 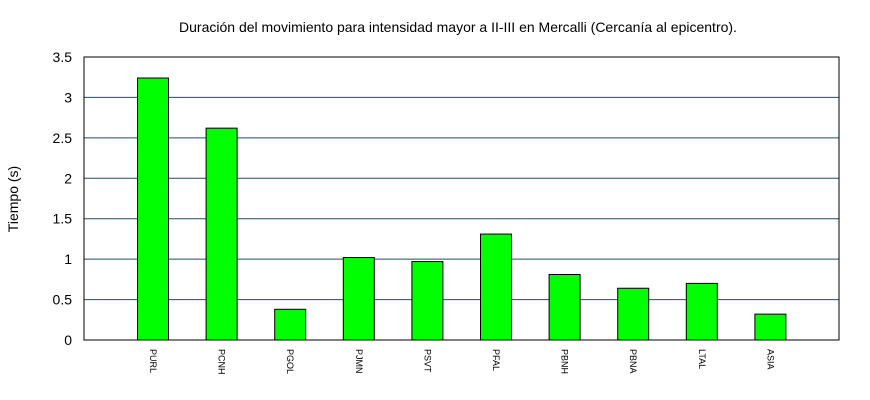 What do you see at coordinates (770, 359) in the screenshot?
I see `x-tick-label: ASIA` at bounding box center [770, 359].